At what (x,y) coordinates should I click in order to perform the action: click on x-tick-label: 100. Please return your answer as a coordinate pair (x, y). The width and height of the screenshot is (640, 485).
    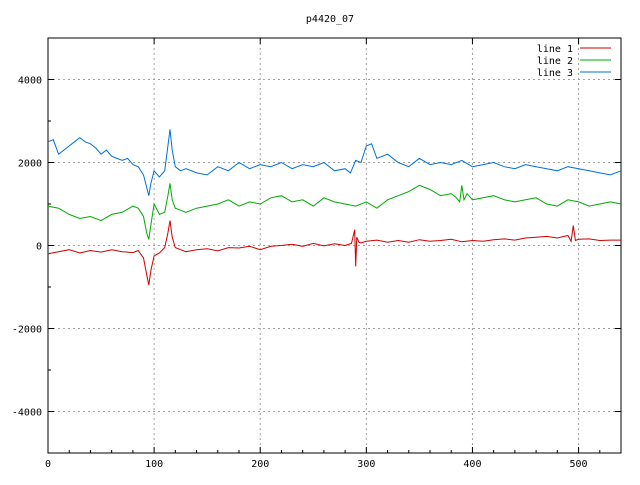
    Looking at the image, I should click on (154, 464).